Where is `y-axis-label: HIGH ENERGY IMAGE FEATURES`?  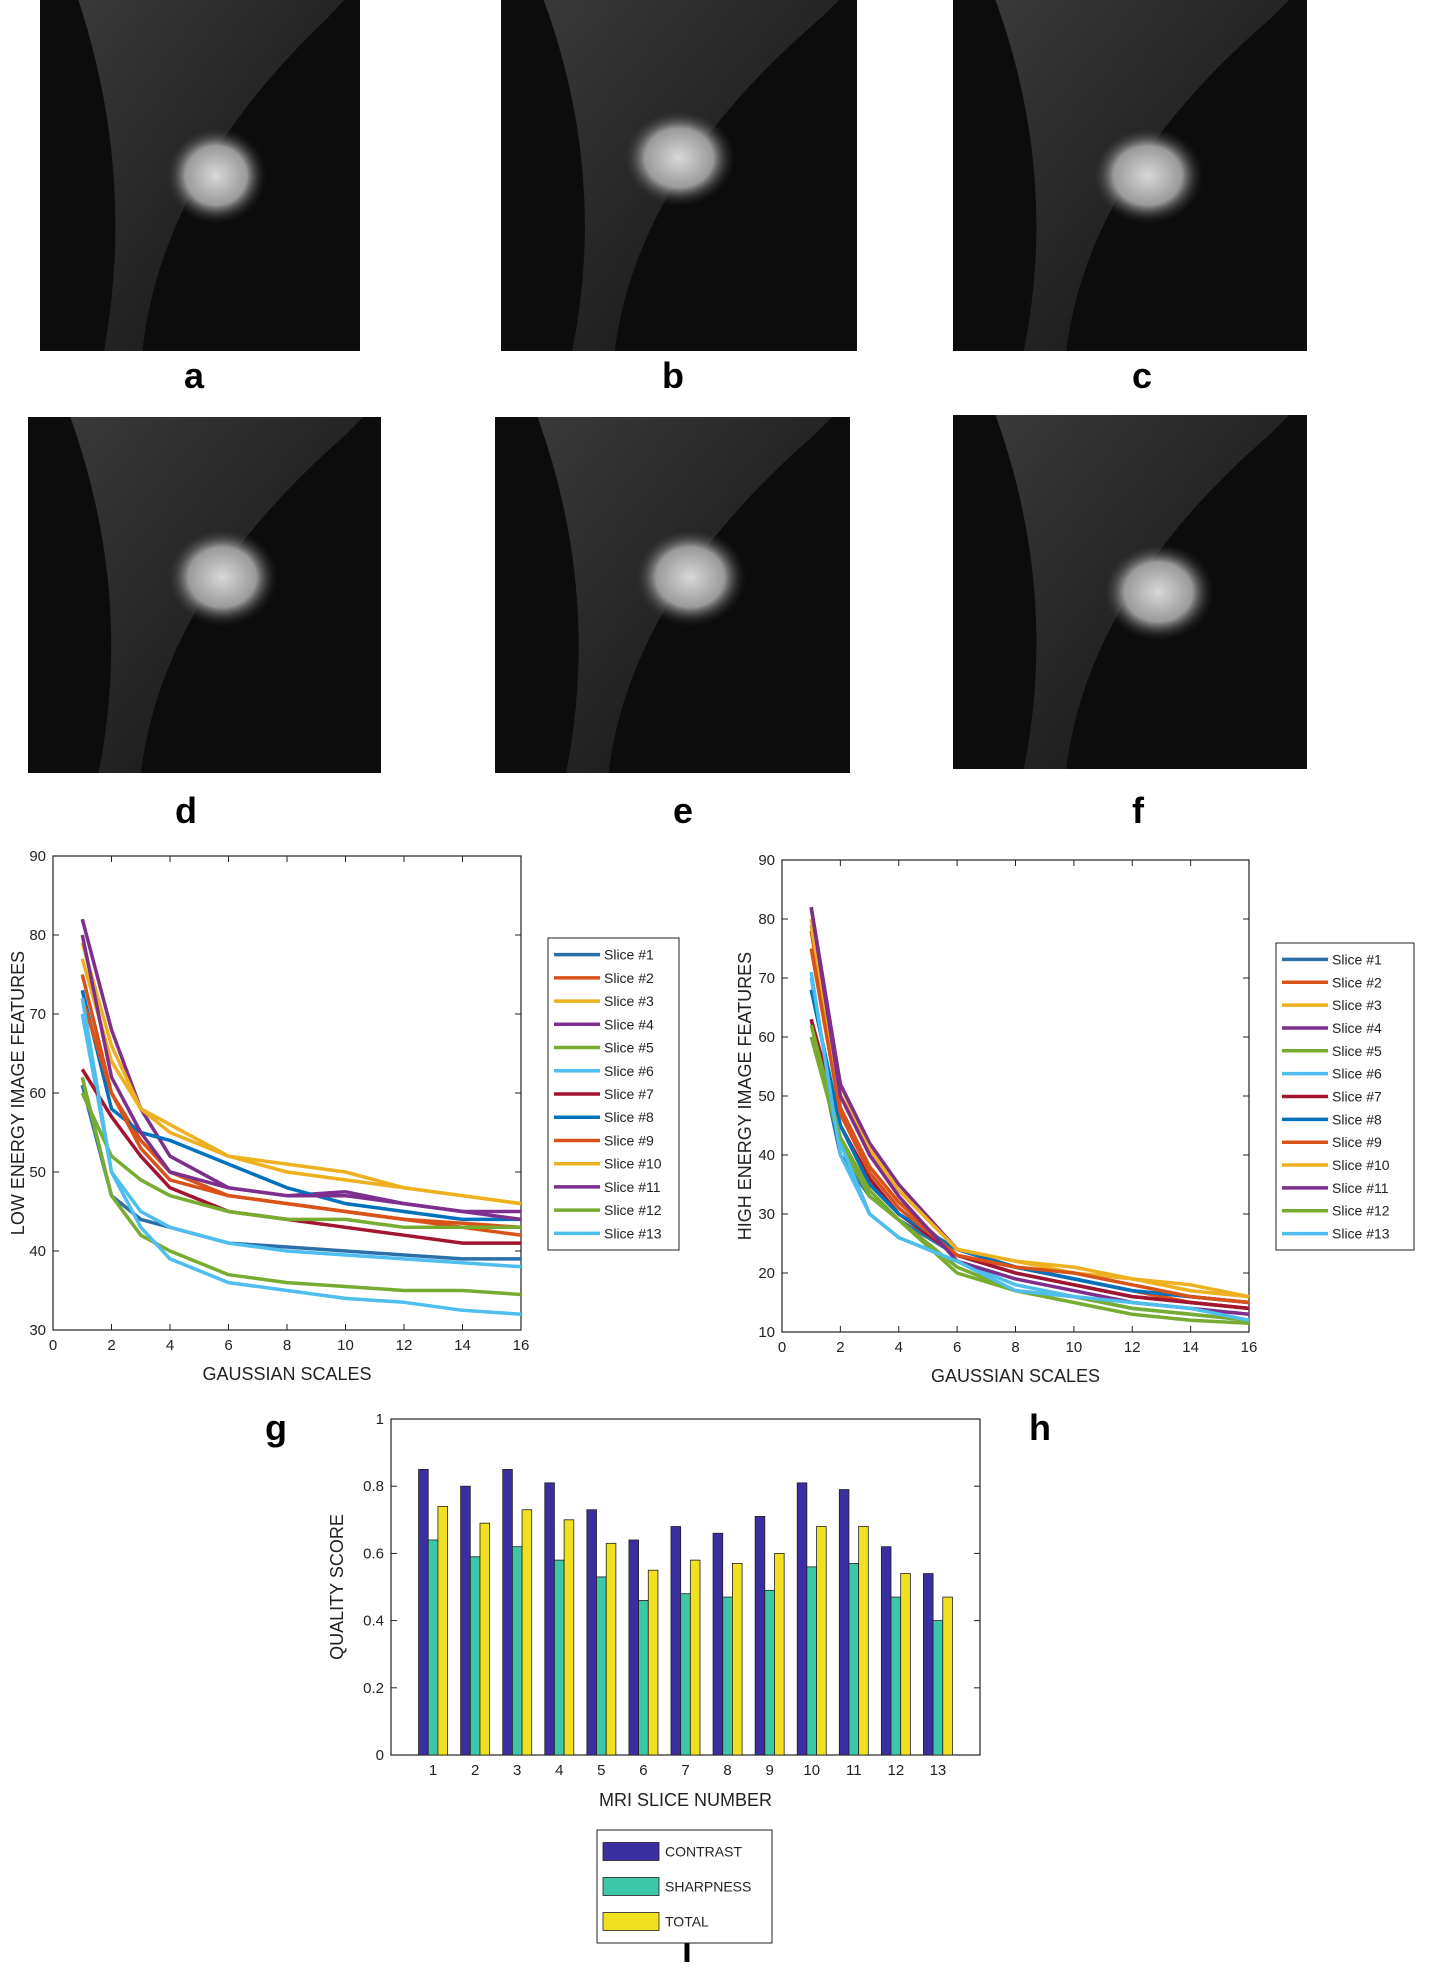
y-axis-label: HIGH ENERGY IMAGE FEATURES is located at coordinates (745, 1096).